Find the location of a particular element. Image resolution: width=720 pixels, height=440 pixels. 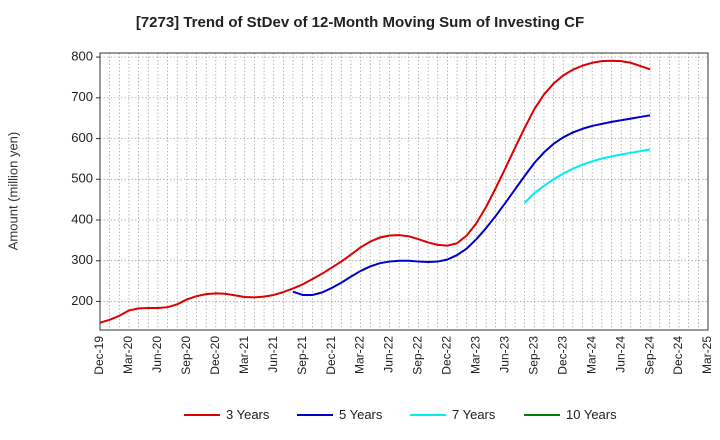

x-tick-label: Sep-22 is located at coordinates (418, 355).